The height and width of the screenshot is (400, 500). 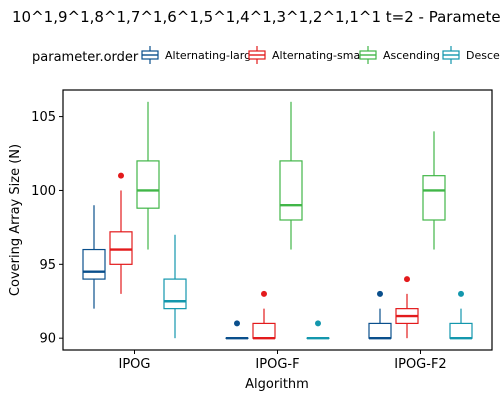 I want to click on box-alternating-small-ipog-f, so click(x=264, y=315).